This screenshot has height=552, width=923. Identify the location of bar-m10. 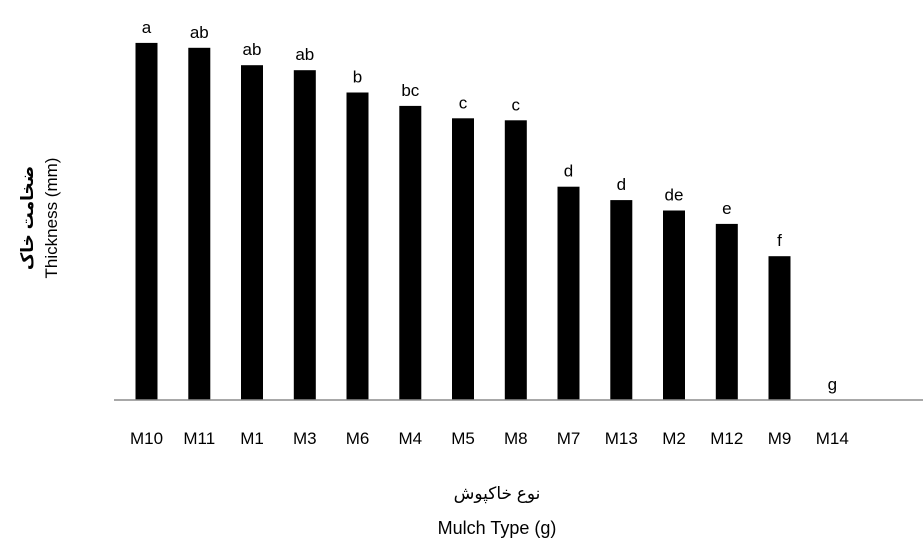
(146, 221).